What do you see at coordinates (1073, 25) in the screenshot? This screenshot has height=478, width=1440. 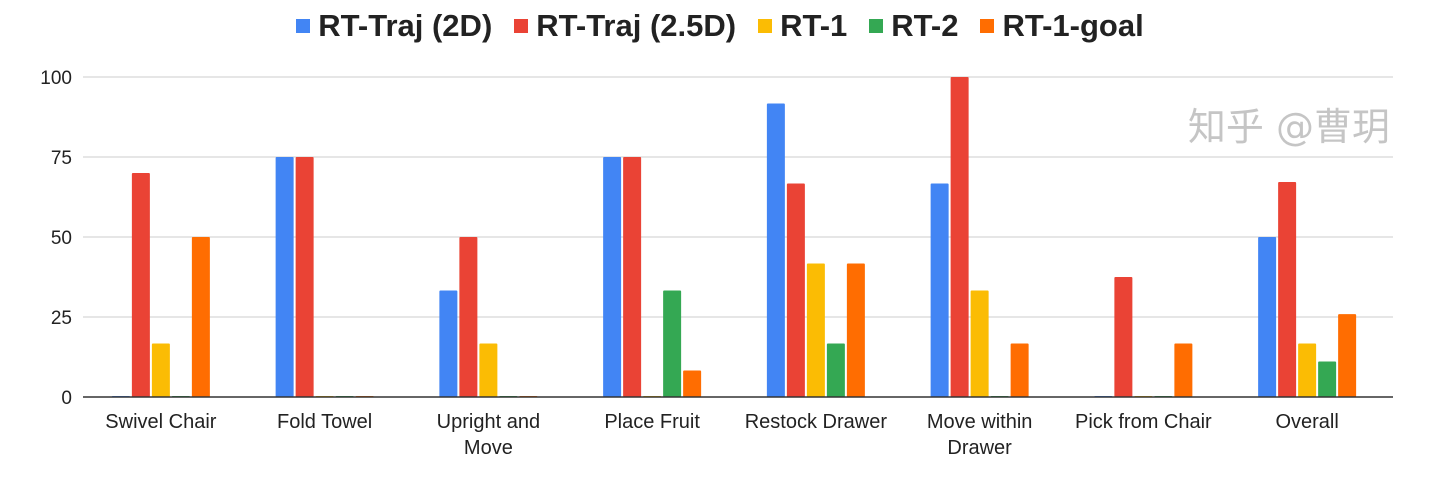 I see `legend-label: RT-1-goal` at bounding box center [1073, 25].